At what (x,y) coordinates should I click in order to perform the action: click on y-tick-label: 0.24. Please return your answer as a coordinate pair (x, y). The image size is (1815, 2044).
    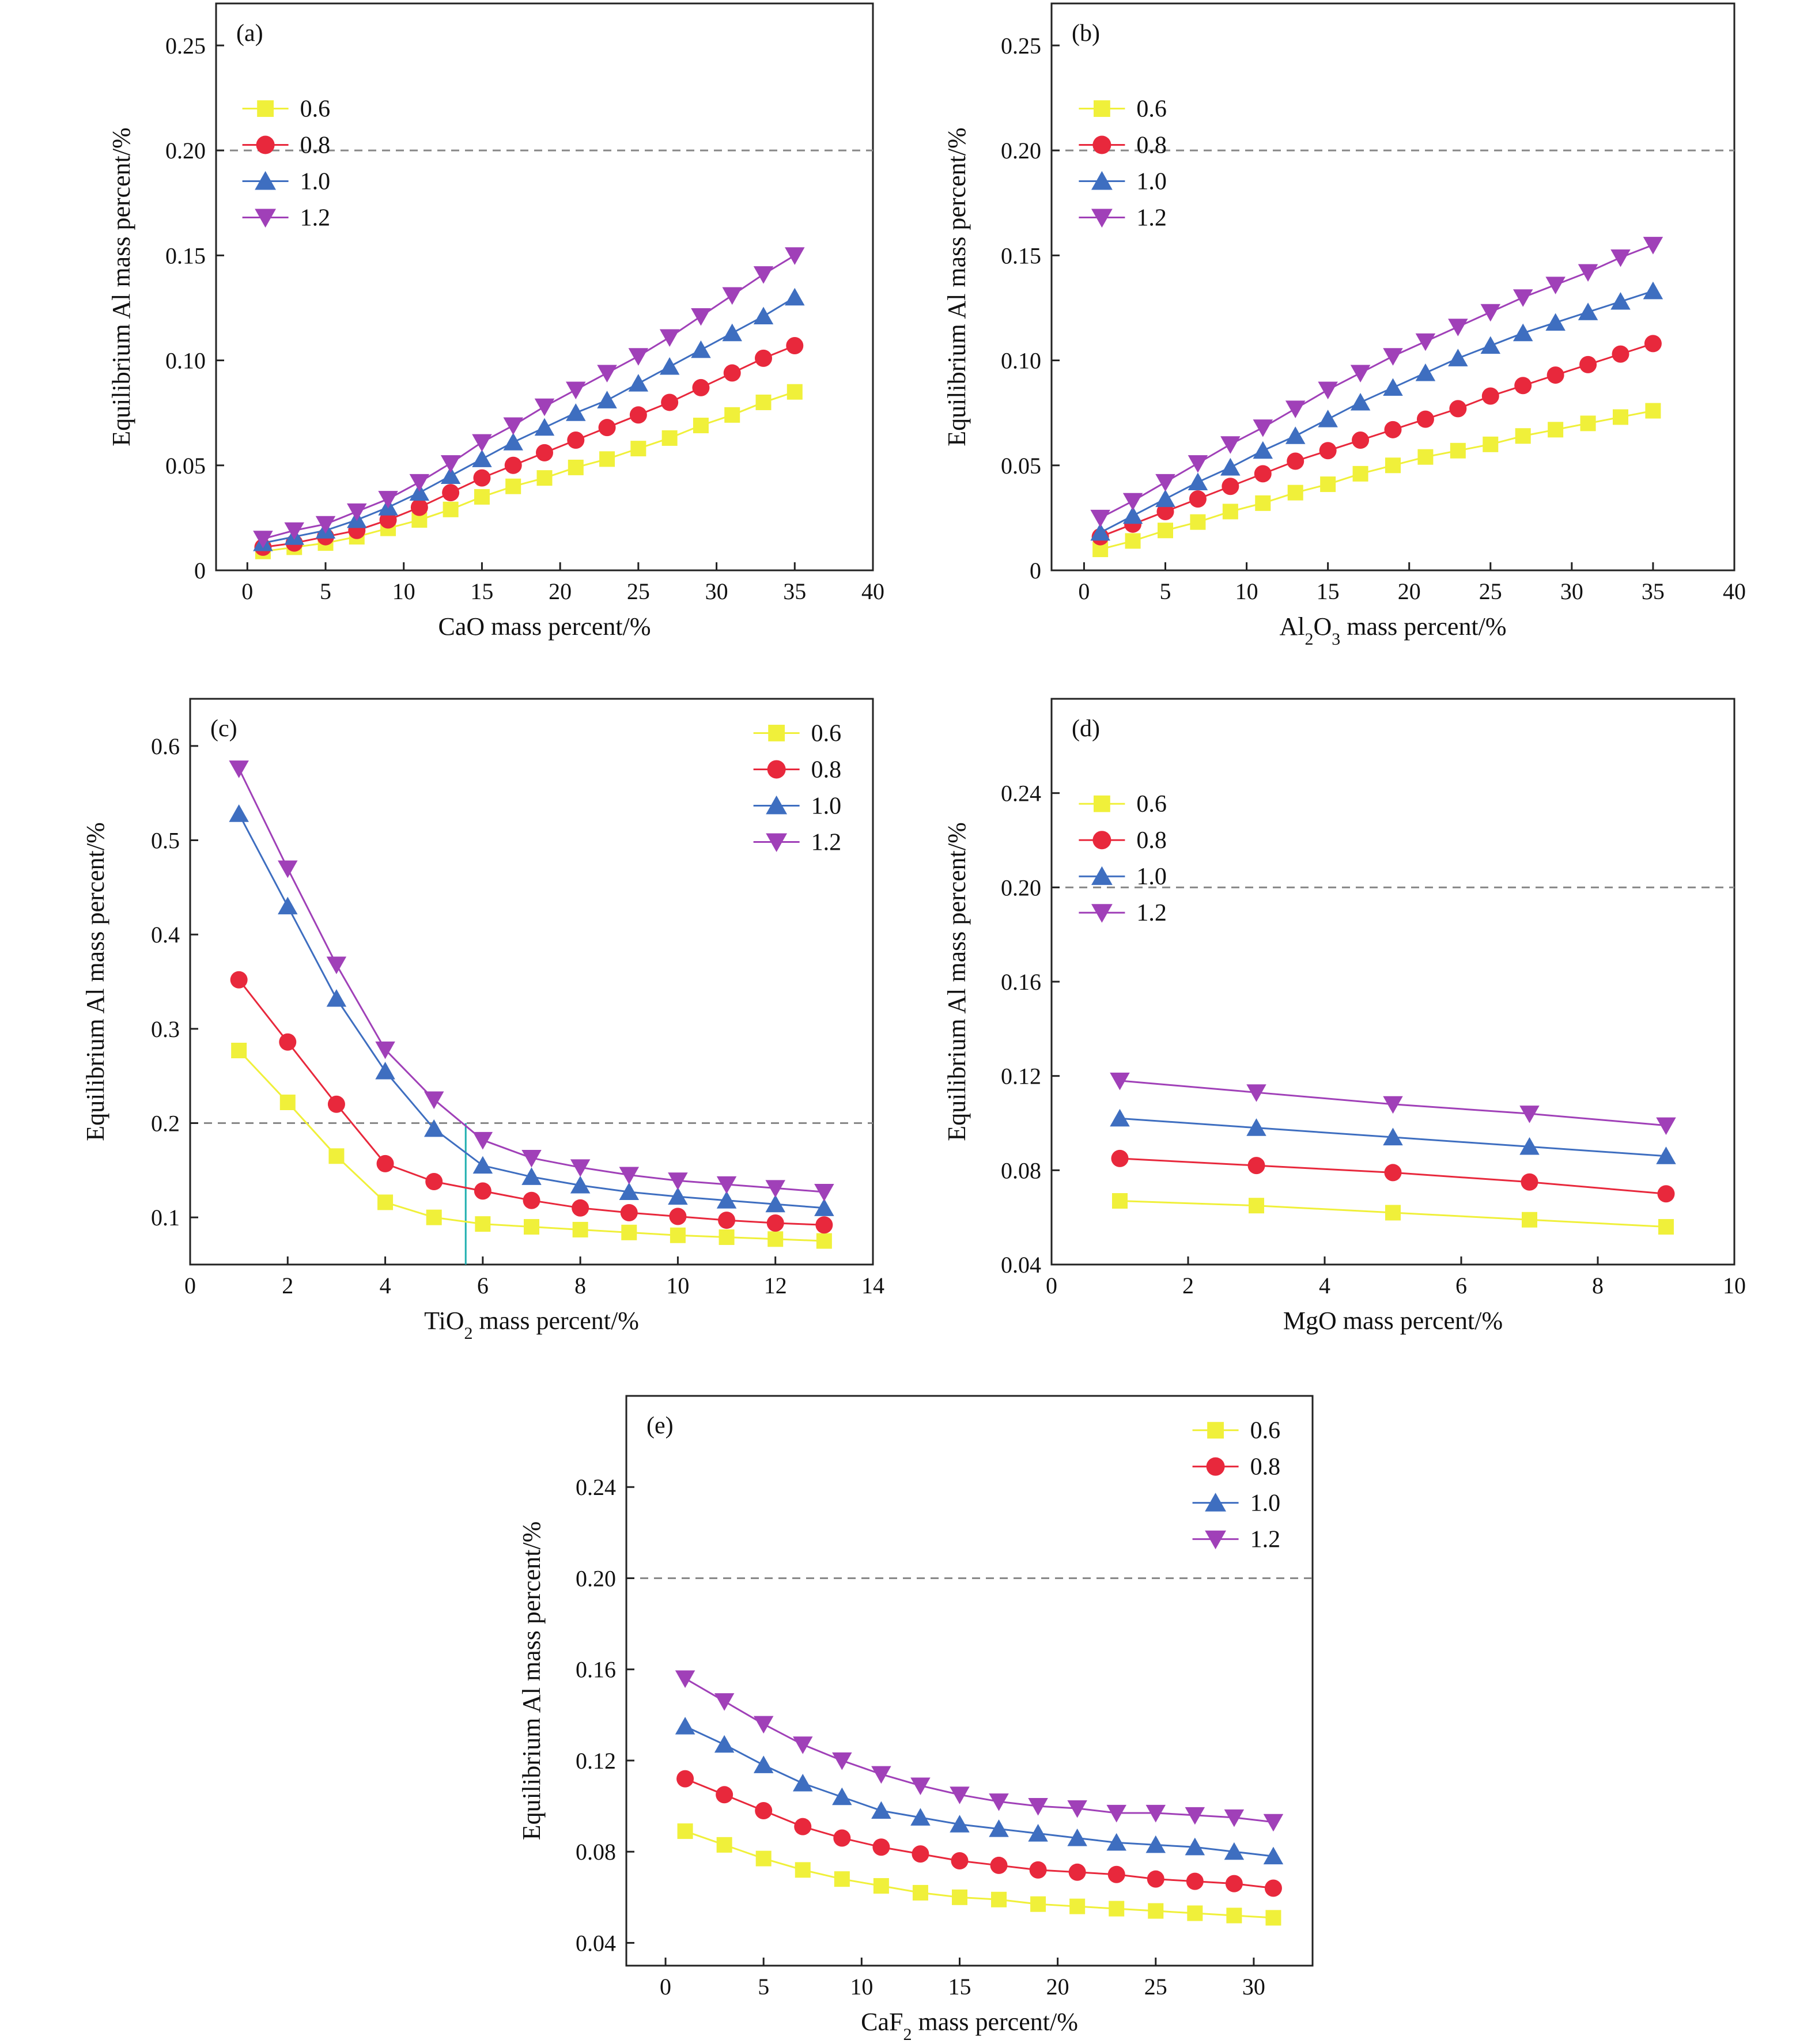
    Looking at the image, I should click on (596, 1487).